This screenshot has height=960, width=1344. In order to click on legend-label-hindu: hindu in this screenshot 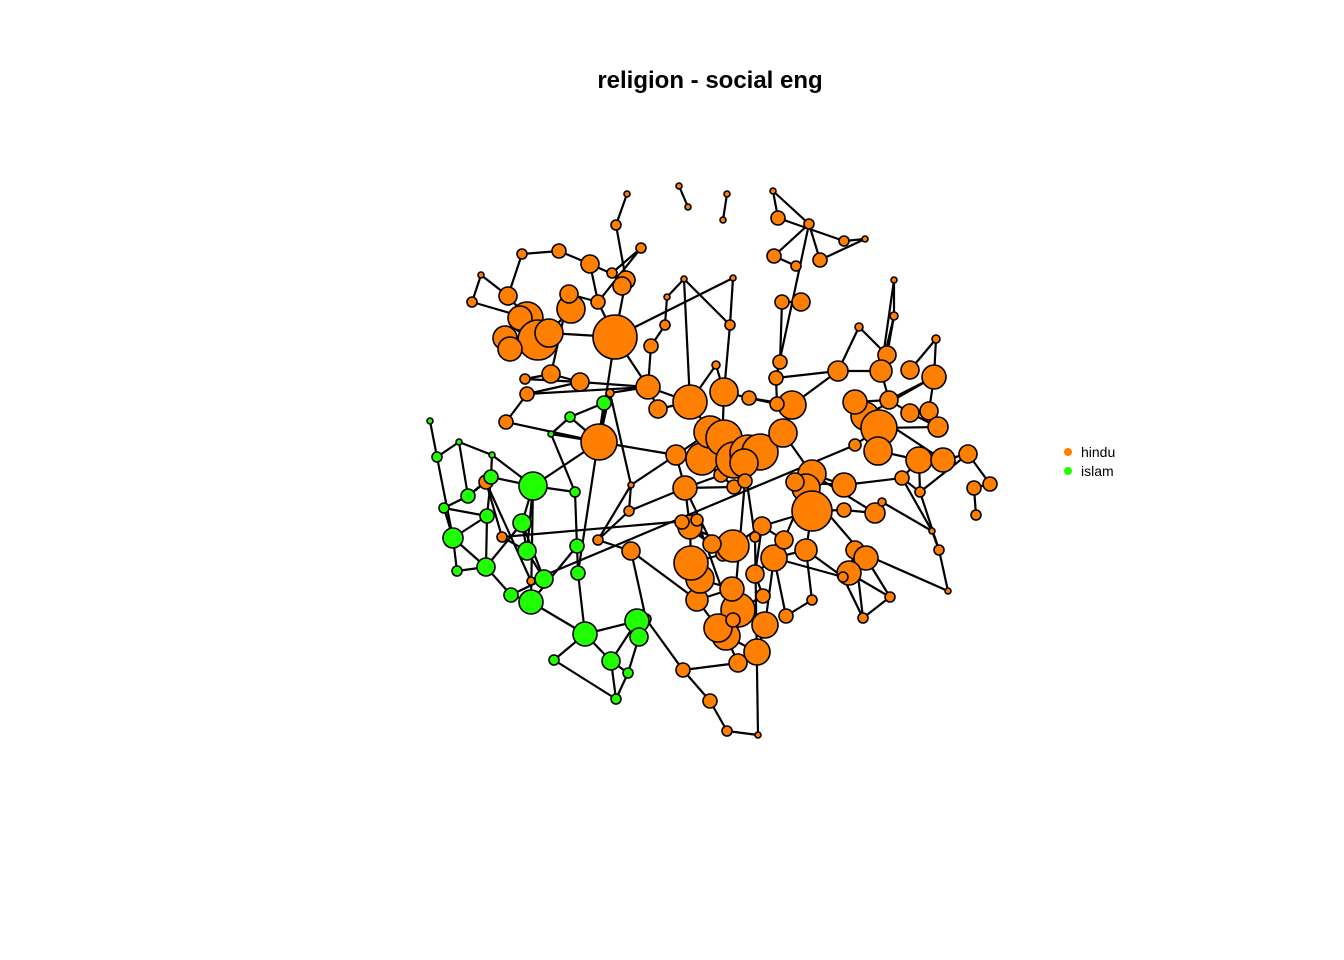, I will do `click(1098, 452)`.